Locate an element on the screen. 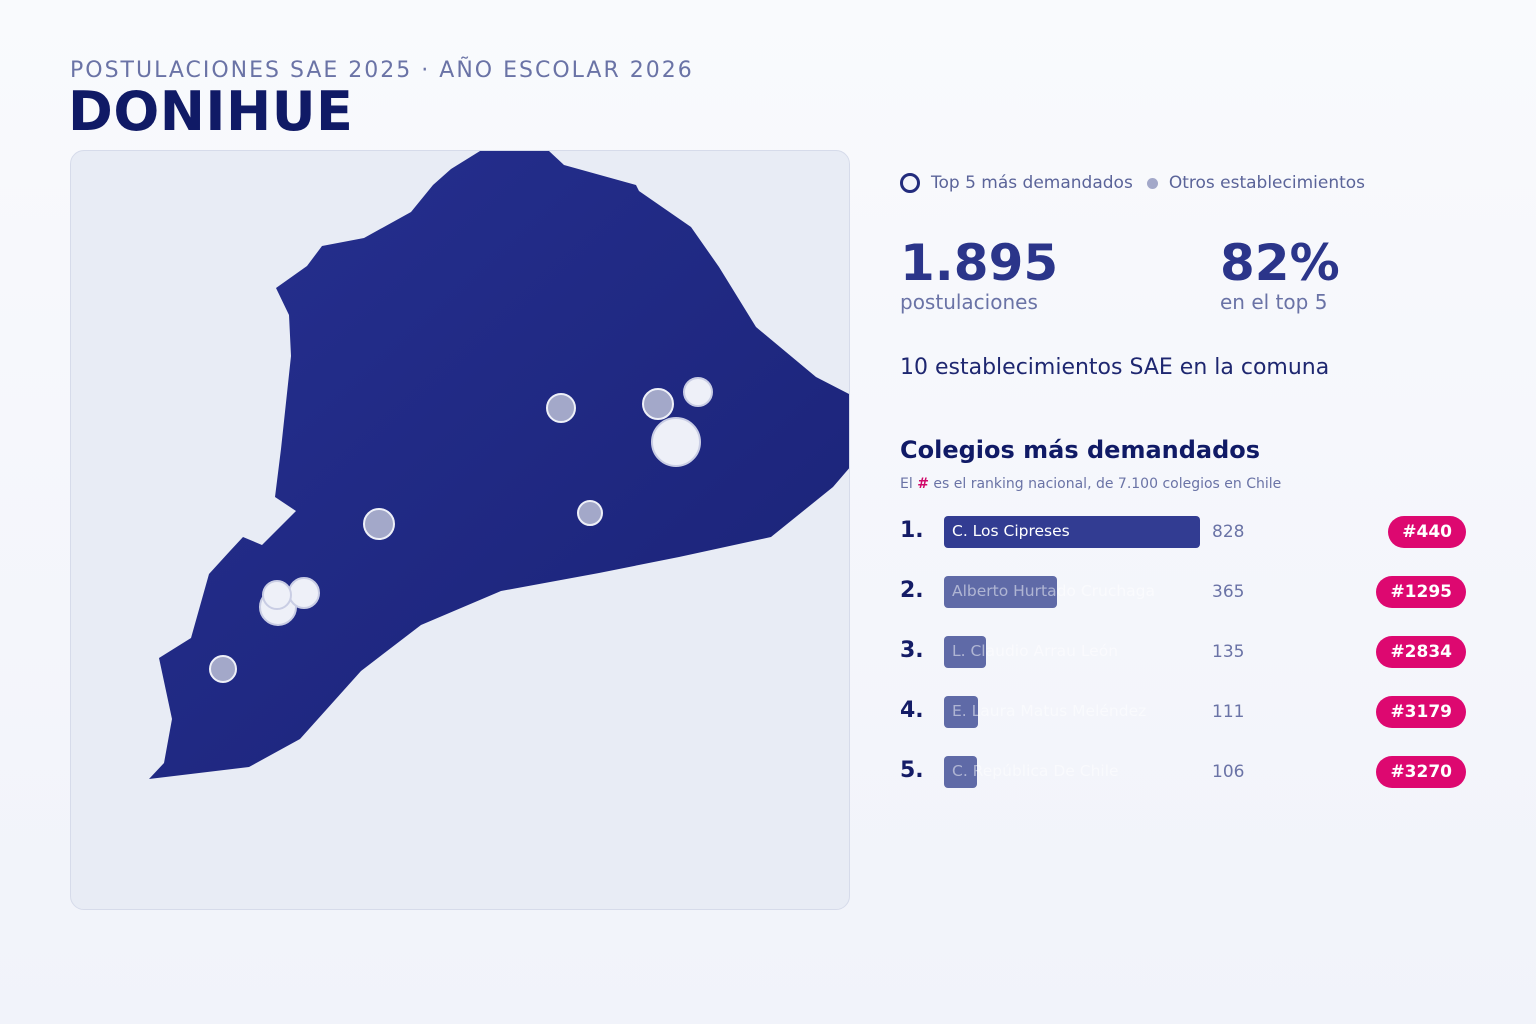 Image resolution: width=1536 pixels, height=1024 pixels. top5-legend-icon is located at coordinates (910, 183).